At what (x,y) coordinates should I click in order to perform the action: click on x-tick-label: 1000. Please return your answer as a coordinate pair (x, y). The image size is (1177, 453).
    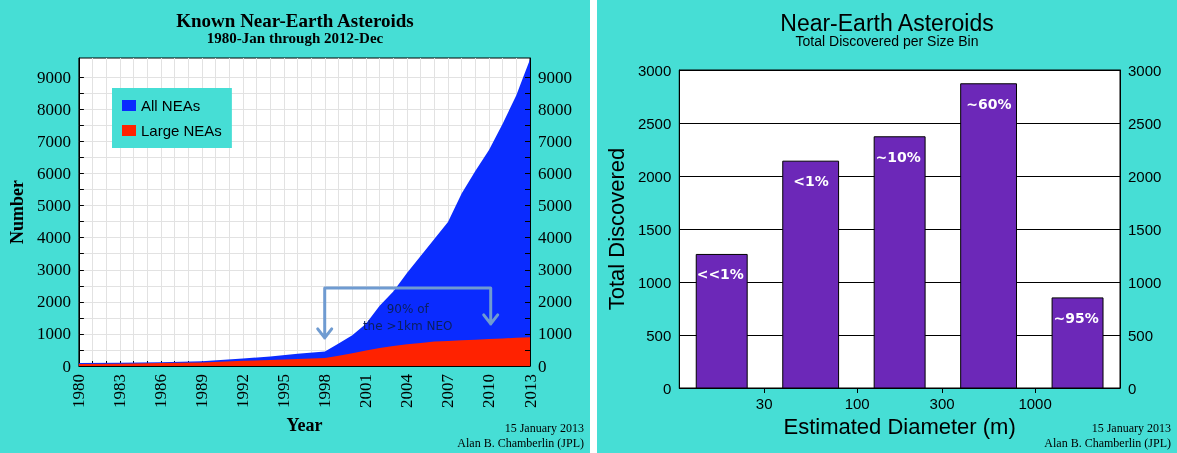
    Looking at the image, I should click on (1035, 403).